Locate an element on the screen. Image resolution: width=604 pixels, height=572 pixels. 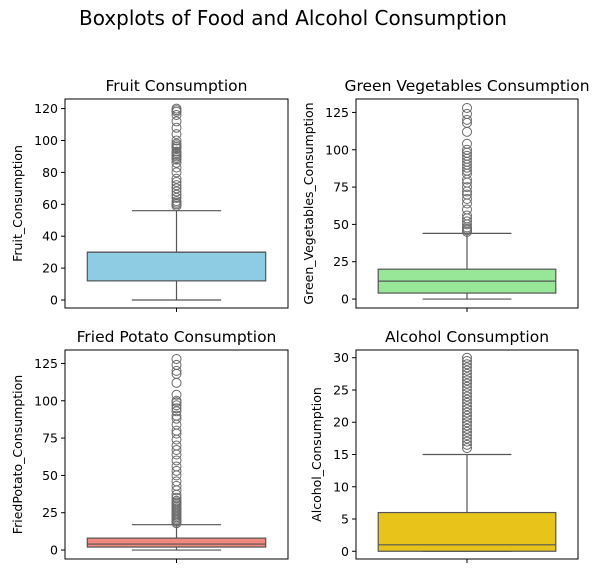
y-axis-label: Green_Vegetables_Consumption is located at coordinates (308, 203).